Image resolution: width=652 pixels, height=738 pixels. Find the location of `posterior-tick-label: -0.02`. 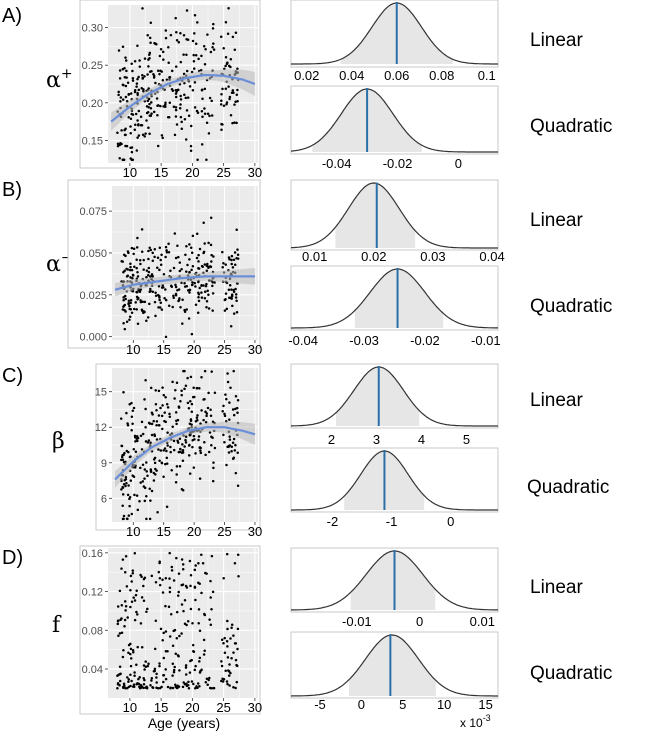

posterior-tick-label: -0.02 is located at coordinates (425, 340).